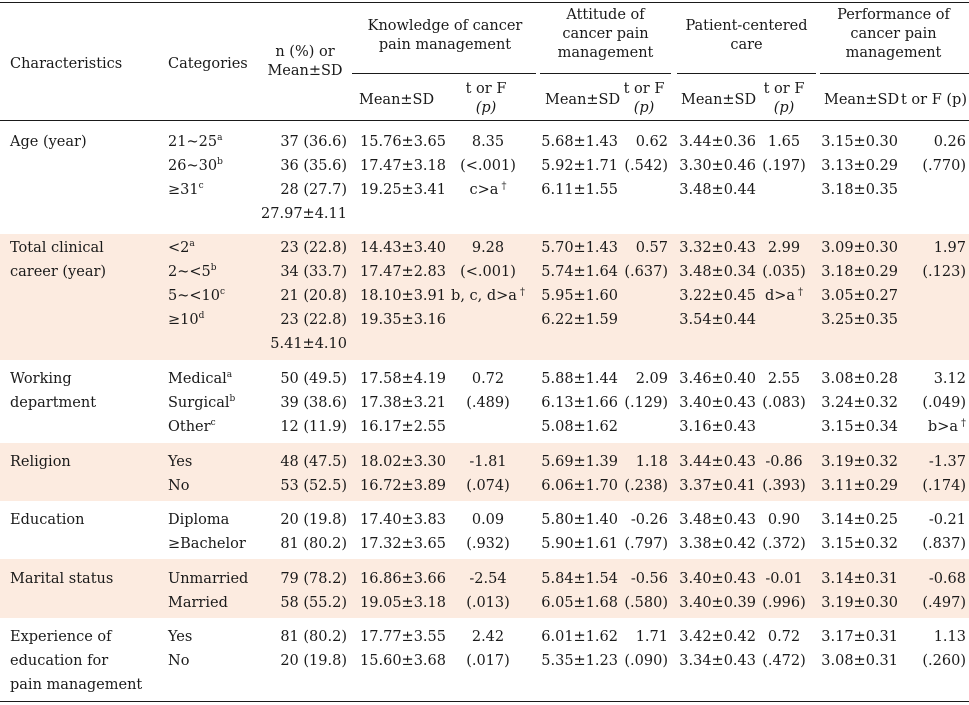 The height and width of the screenshot is (705, 969). Describe the element at coordinates (643, 272) in the screenshot. I see `table-cell: (.637)` at that location.